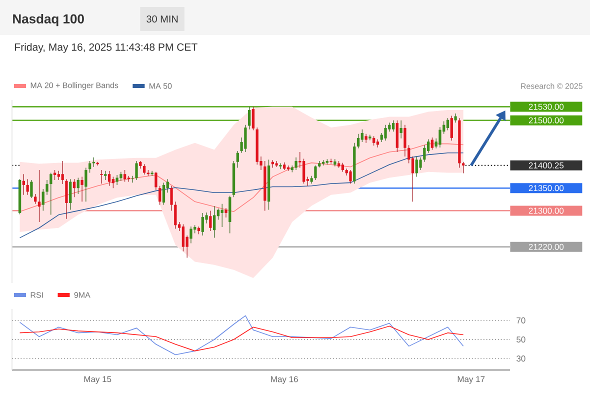  I want to click on text: Friday, May 16, 2025 11:43:48 PM CET, so click(106, 48).